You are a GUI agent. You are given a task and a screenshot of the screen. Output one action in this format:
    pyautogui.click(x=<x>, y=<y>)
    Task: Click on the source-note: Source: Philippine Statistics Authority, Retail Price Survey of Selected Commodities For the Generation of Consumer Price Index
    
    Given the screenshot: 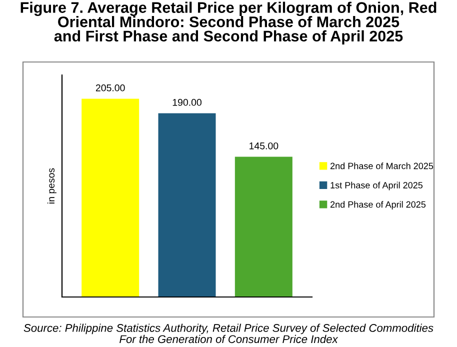 What is the action you would take?
    pyautogui.click(x=229, y=334)
    